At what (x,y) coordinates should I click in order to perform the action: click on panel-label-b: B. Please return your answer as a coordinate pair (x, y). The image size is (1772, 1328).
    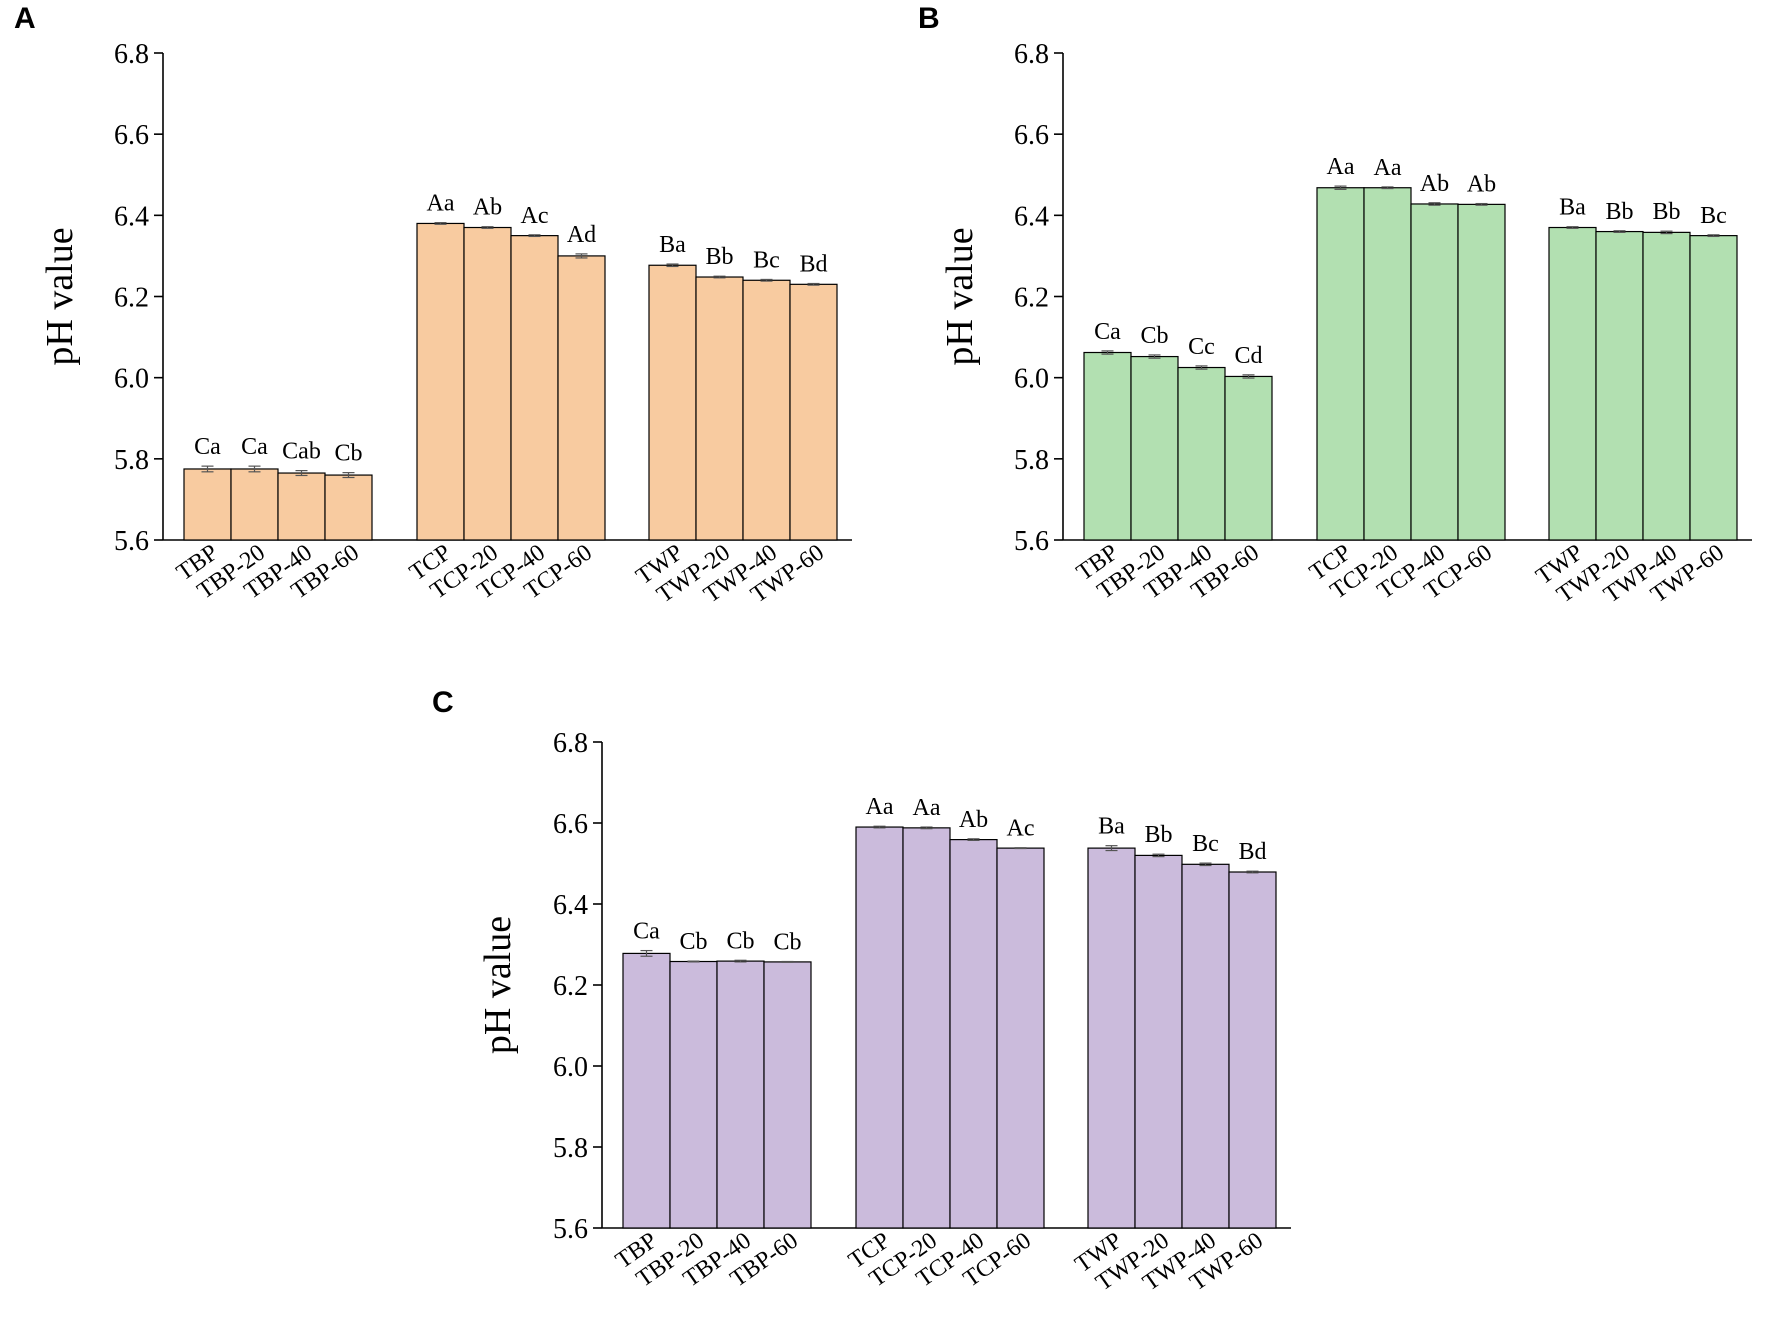
    Looking at the image, I should click on (929, 18).